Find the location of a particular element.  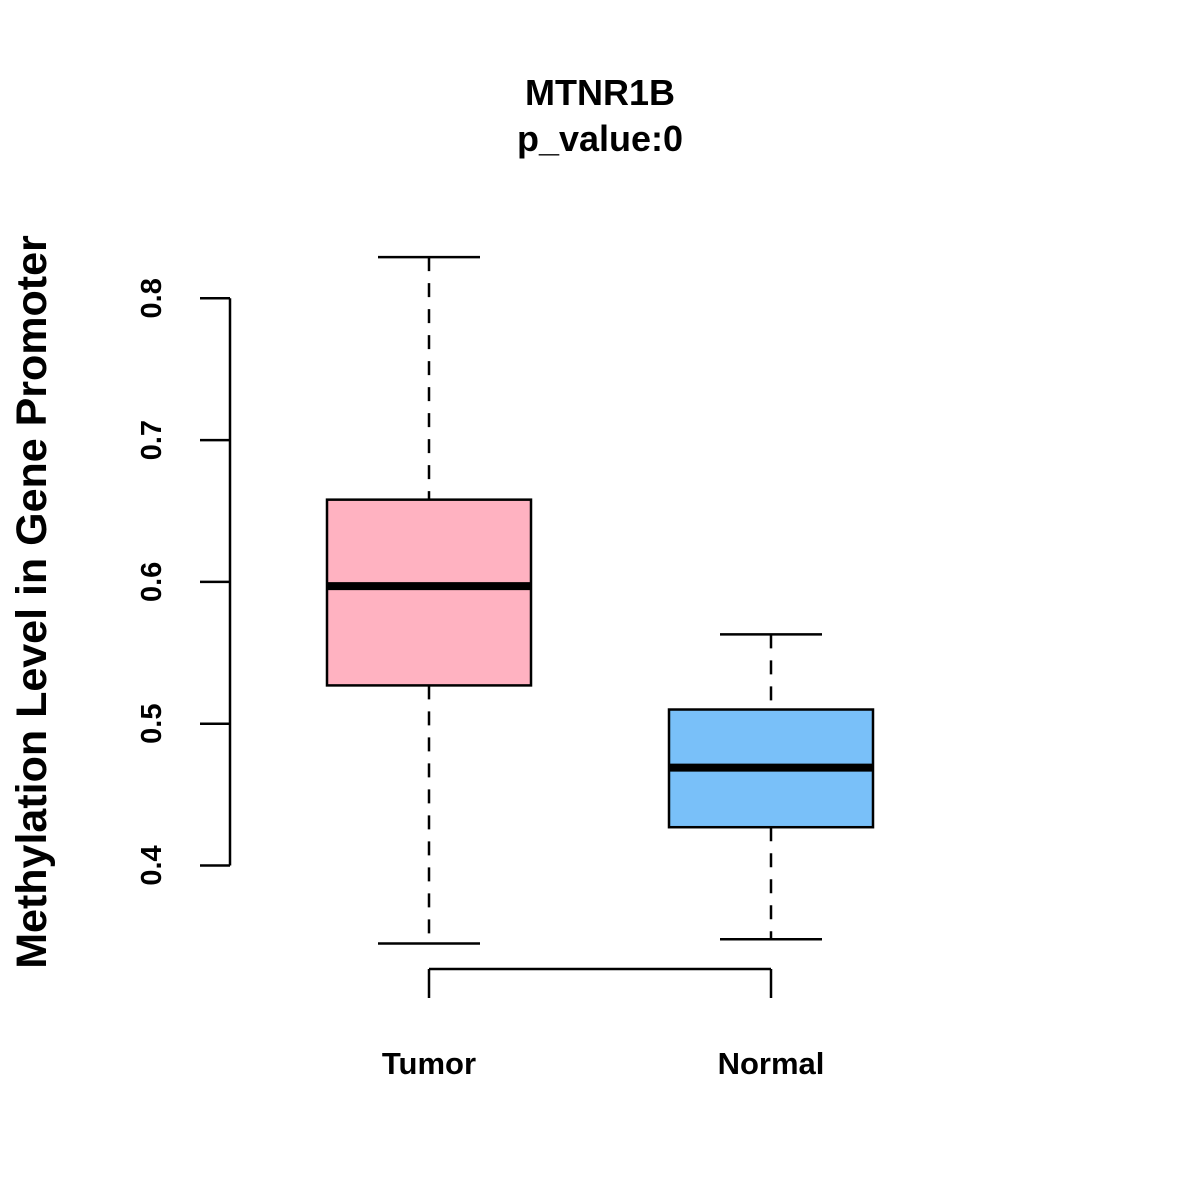

x-axis: Tumor Normal is located at coordinates (603, 1024).